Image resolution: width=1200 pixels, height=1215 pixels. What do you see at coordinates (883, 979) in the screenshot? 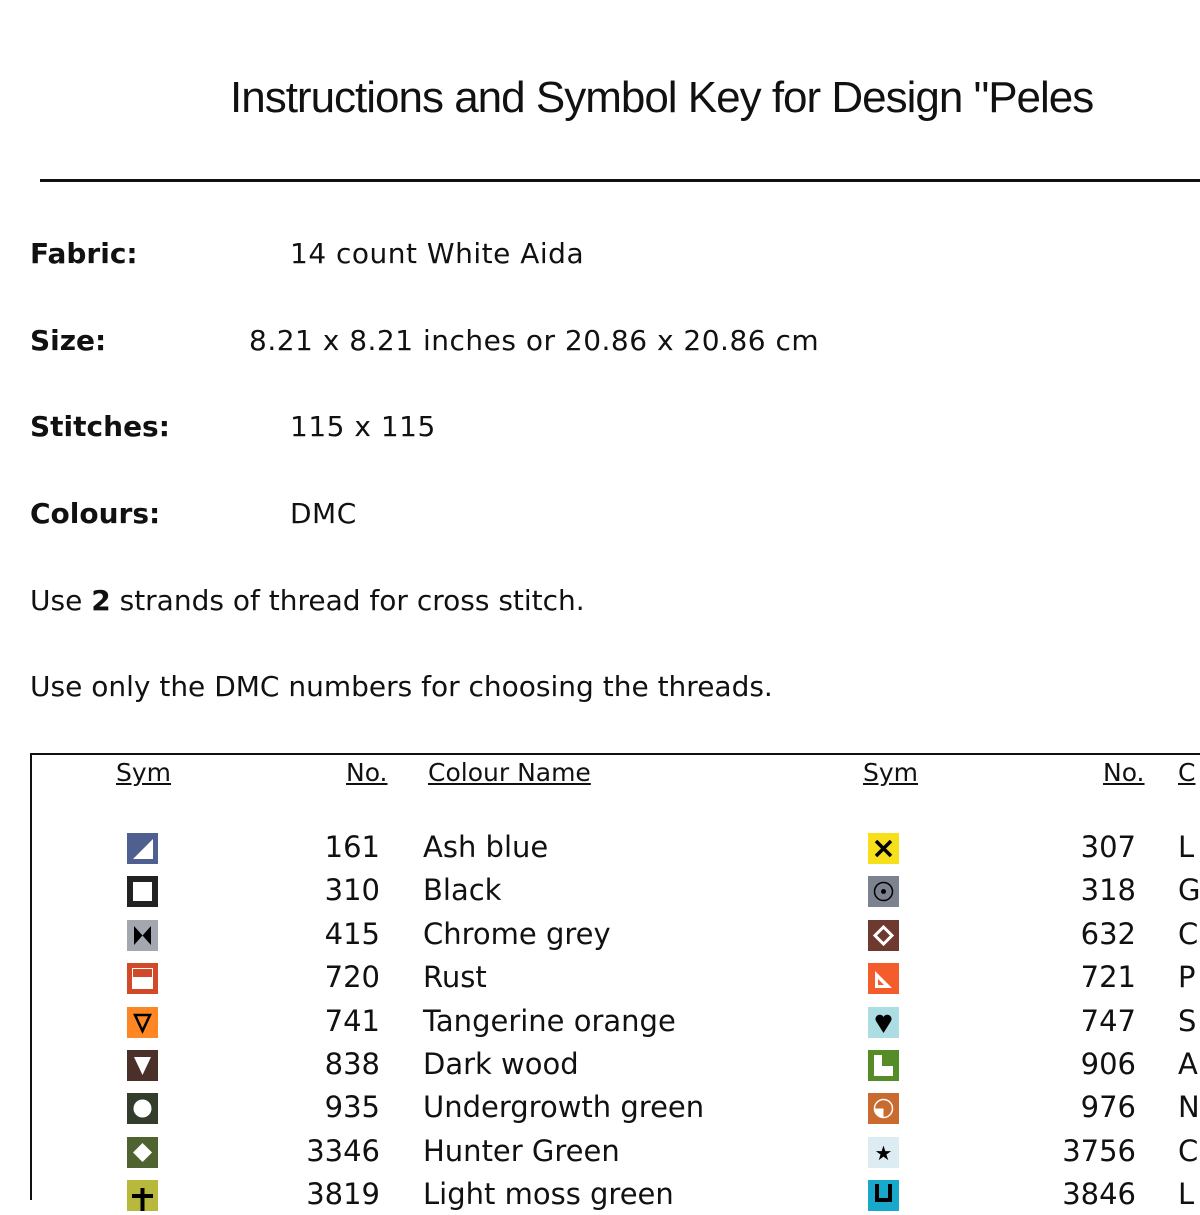
I see `set-square-icon` at bounding box center [883, 979].